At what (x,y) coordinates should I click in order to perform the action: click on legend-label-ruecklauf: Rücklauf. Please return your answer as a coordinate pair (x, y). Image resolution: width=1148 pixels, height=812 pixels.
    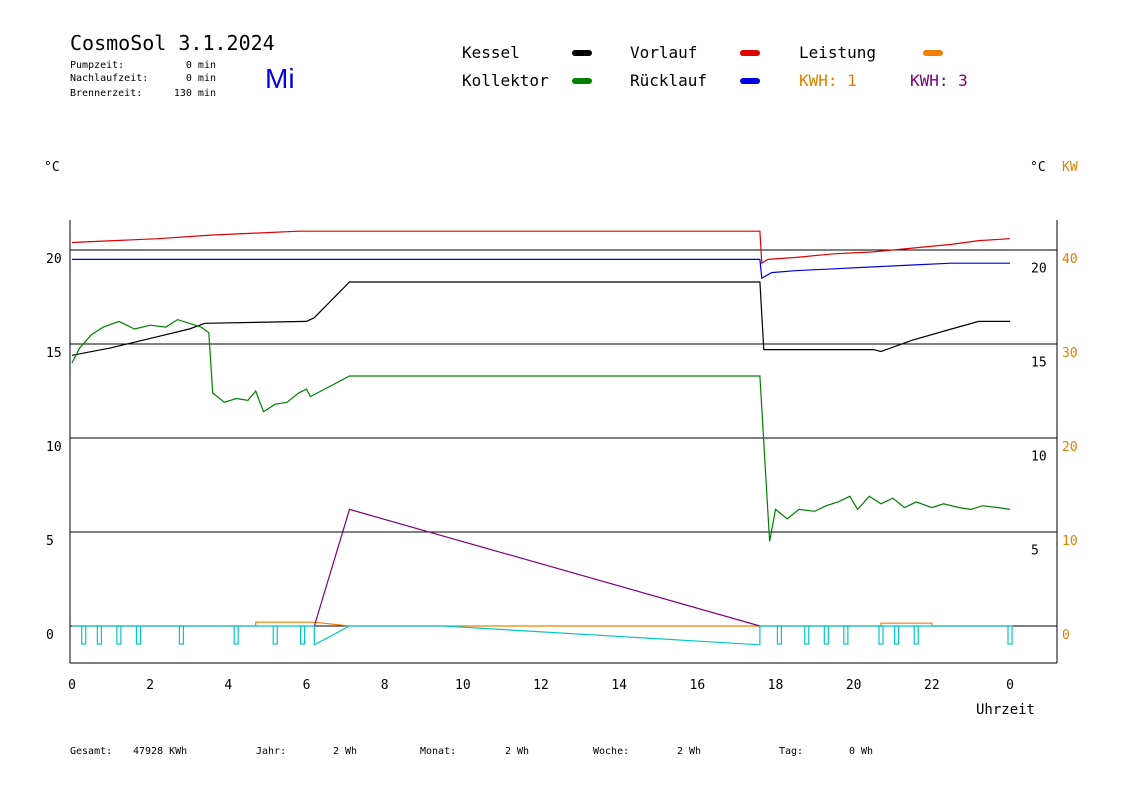
    Looking at the image, I should click on (668, 80).